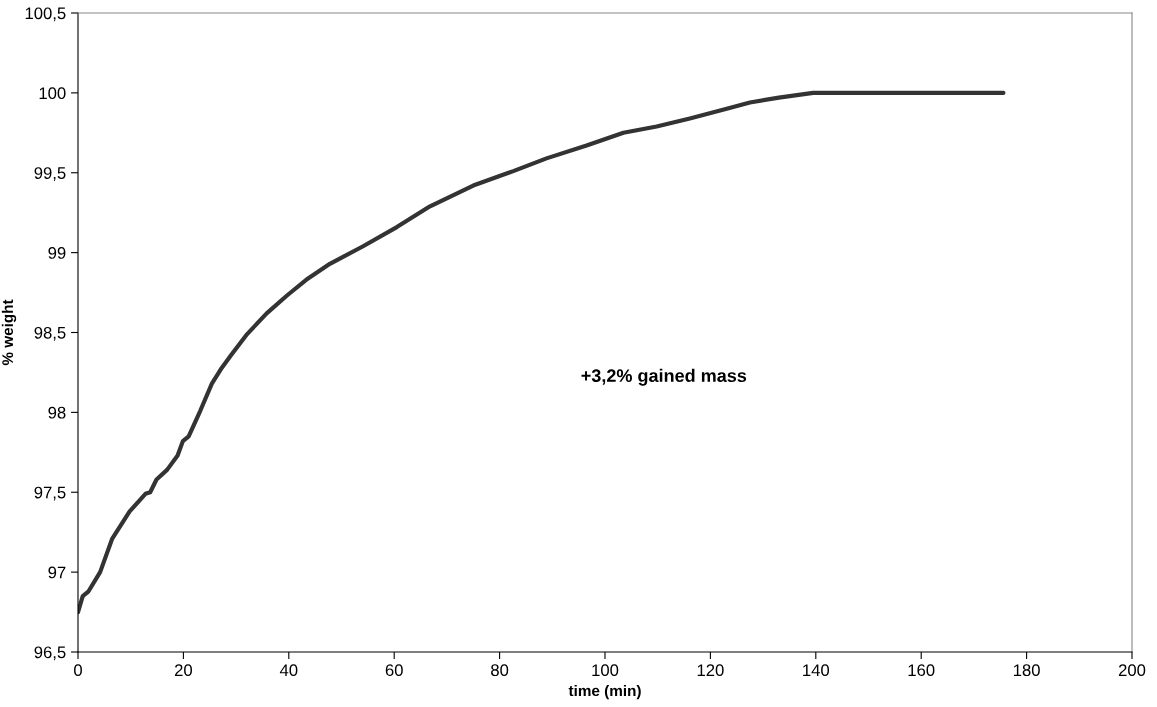 This screenshot has height=707, width=1157. I want to click on x-tick-label: 120, so click(710, 670).